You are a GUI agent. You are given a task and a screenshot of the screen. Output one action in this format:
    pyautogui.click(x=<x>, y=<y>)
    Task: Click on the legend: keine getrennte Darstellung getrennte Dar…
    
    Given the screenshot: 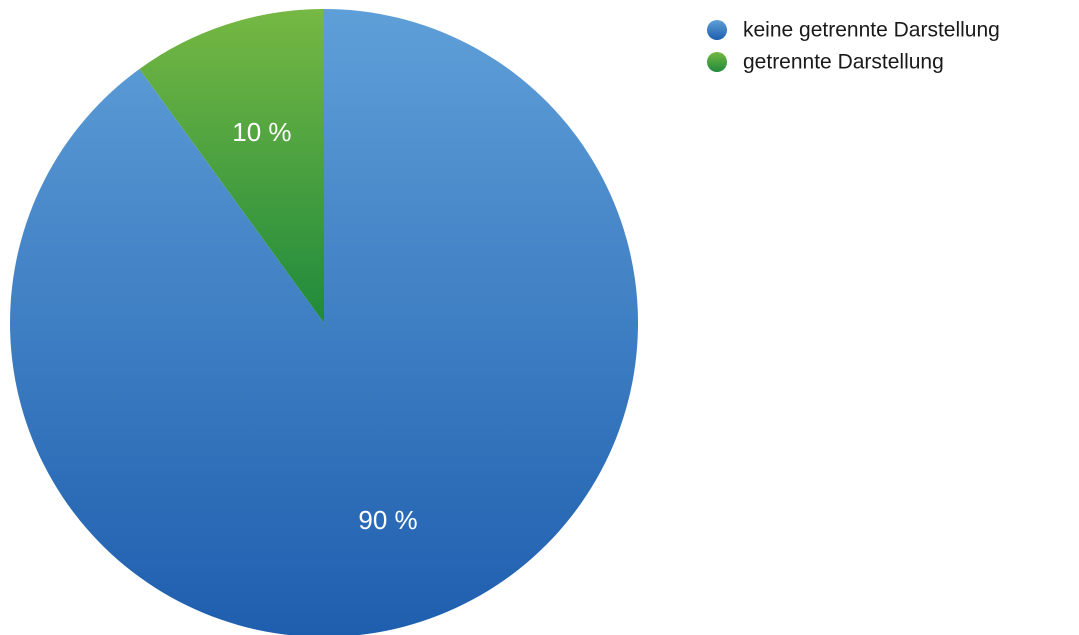 What is the action you would take?
    pyautogui.click(x=853, y=46)
    